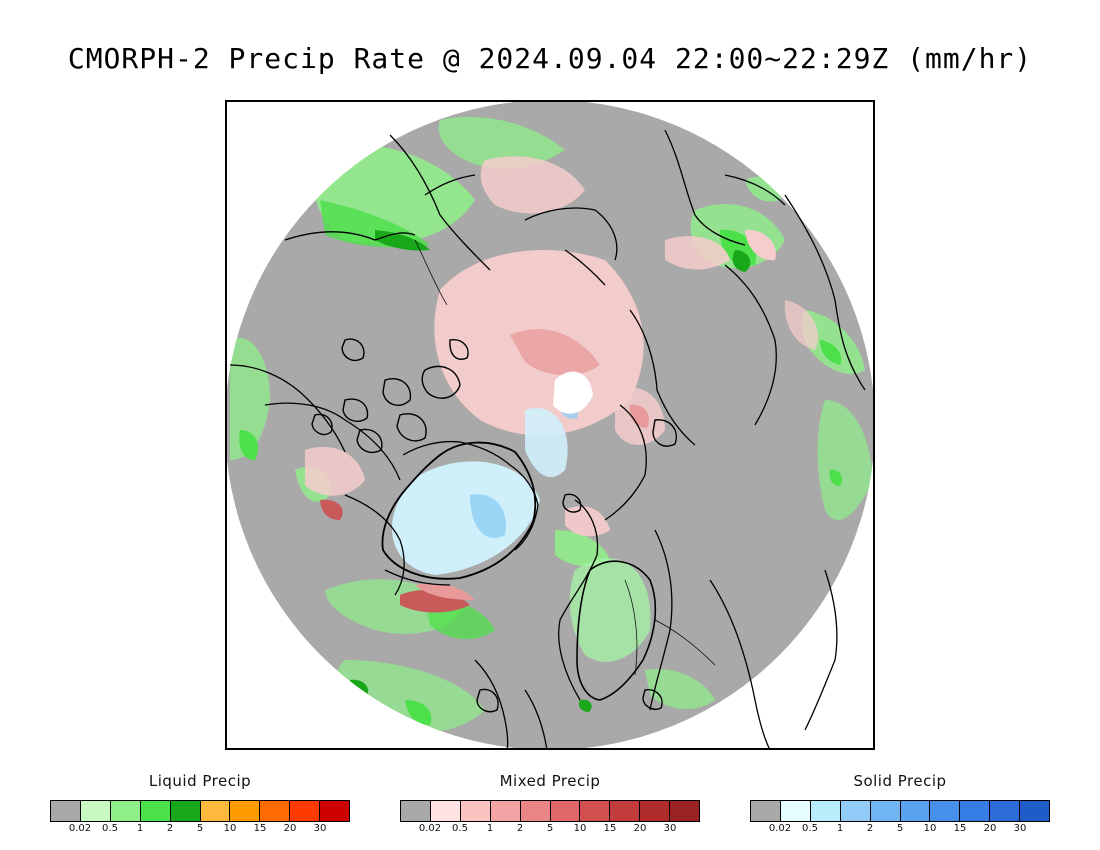  Describe the element at coordinates (200, 781) in the screenshot. I see `legend-title: Liquid Precip` at that location.